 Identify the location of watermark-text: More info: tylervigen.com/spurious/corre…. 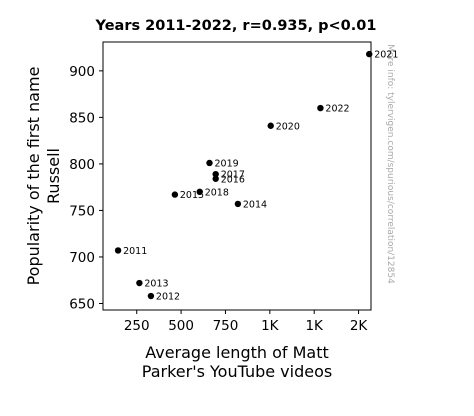
(390, 164).